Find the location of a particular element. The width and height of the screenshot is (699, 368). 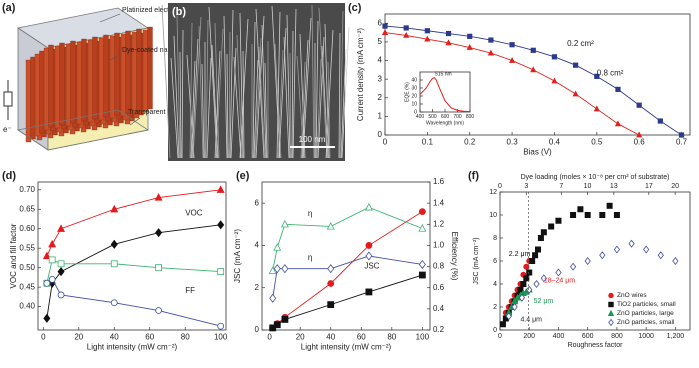

y-tick-label: 4 is located at coordinates (380, 60).